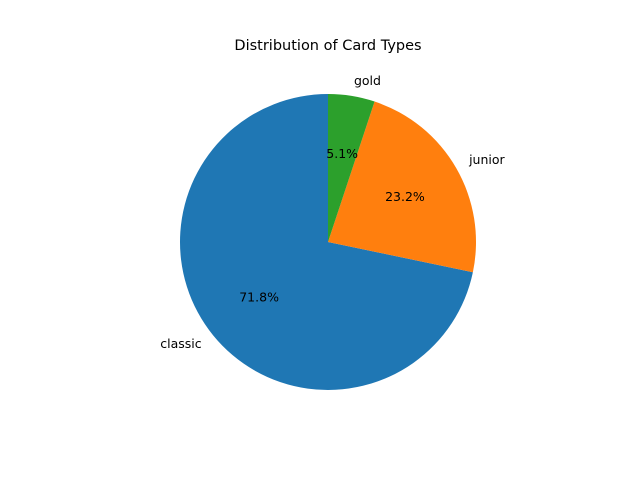 The image size is (640, 485). What do you see at coordinates (405, 196) in the screenshot?
I see `percent-label-junior: 23.2%` at bounding box center [405, 196].